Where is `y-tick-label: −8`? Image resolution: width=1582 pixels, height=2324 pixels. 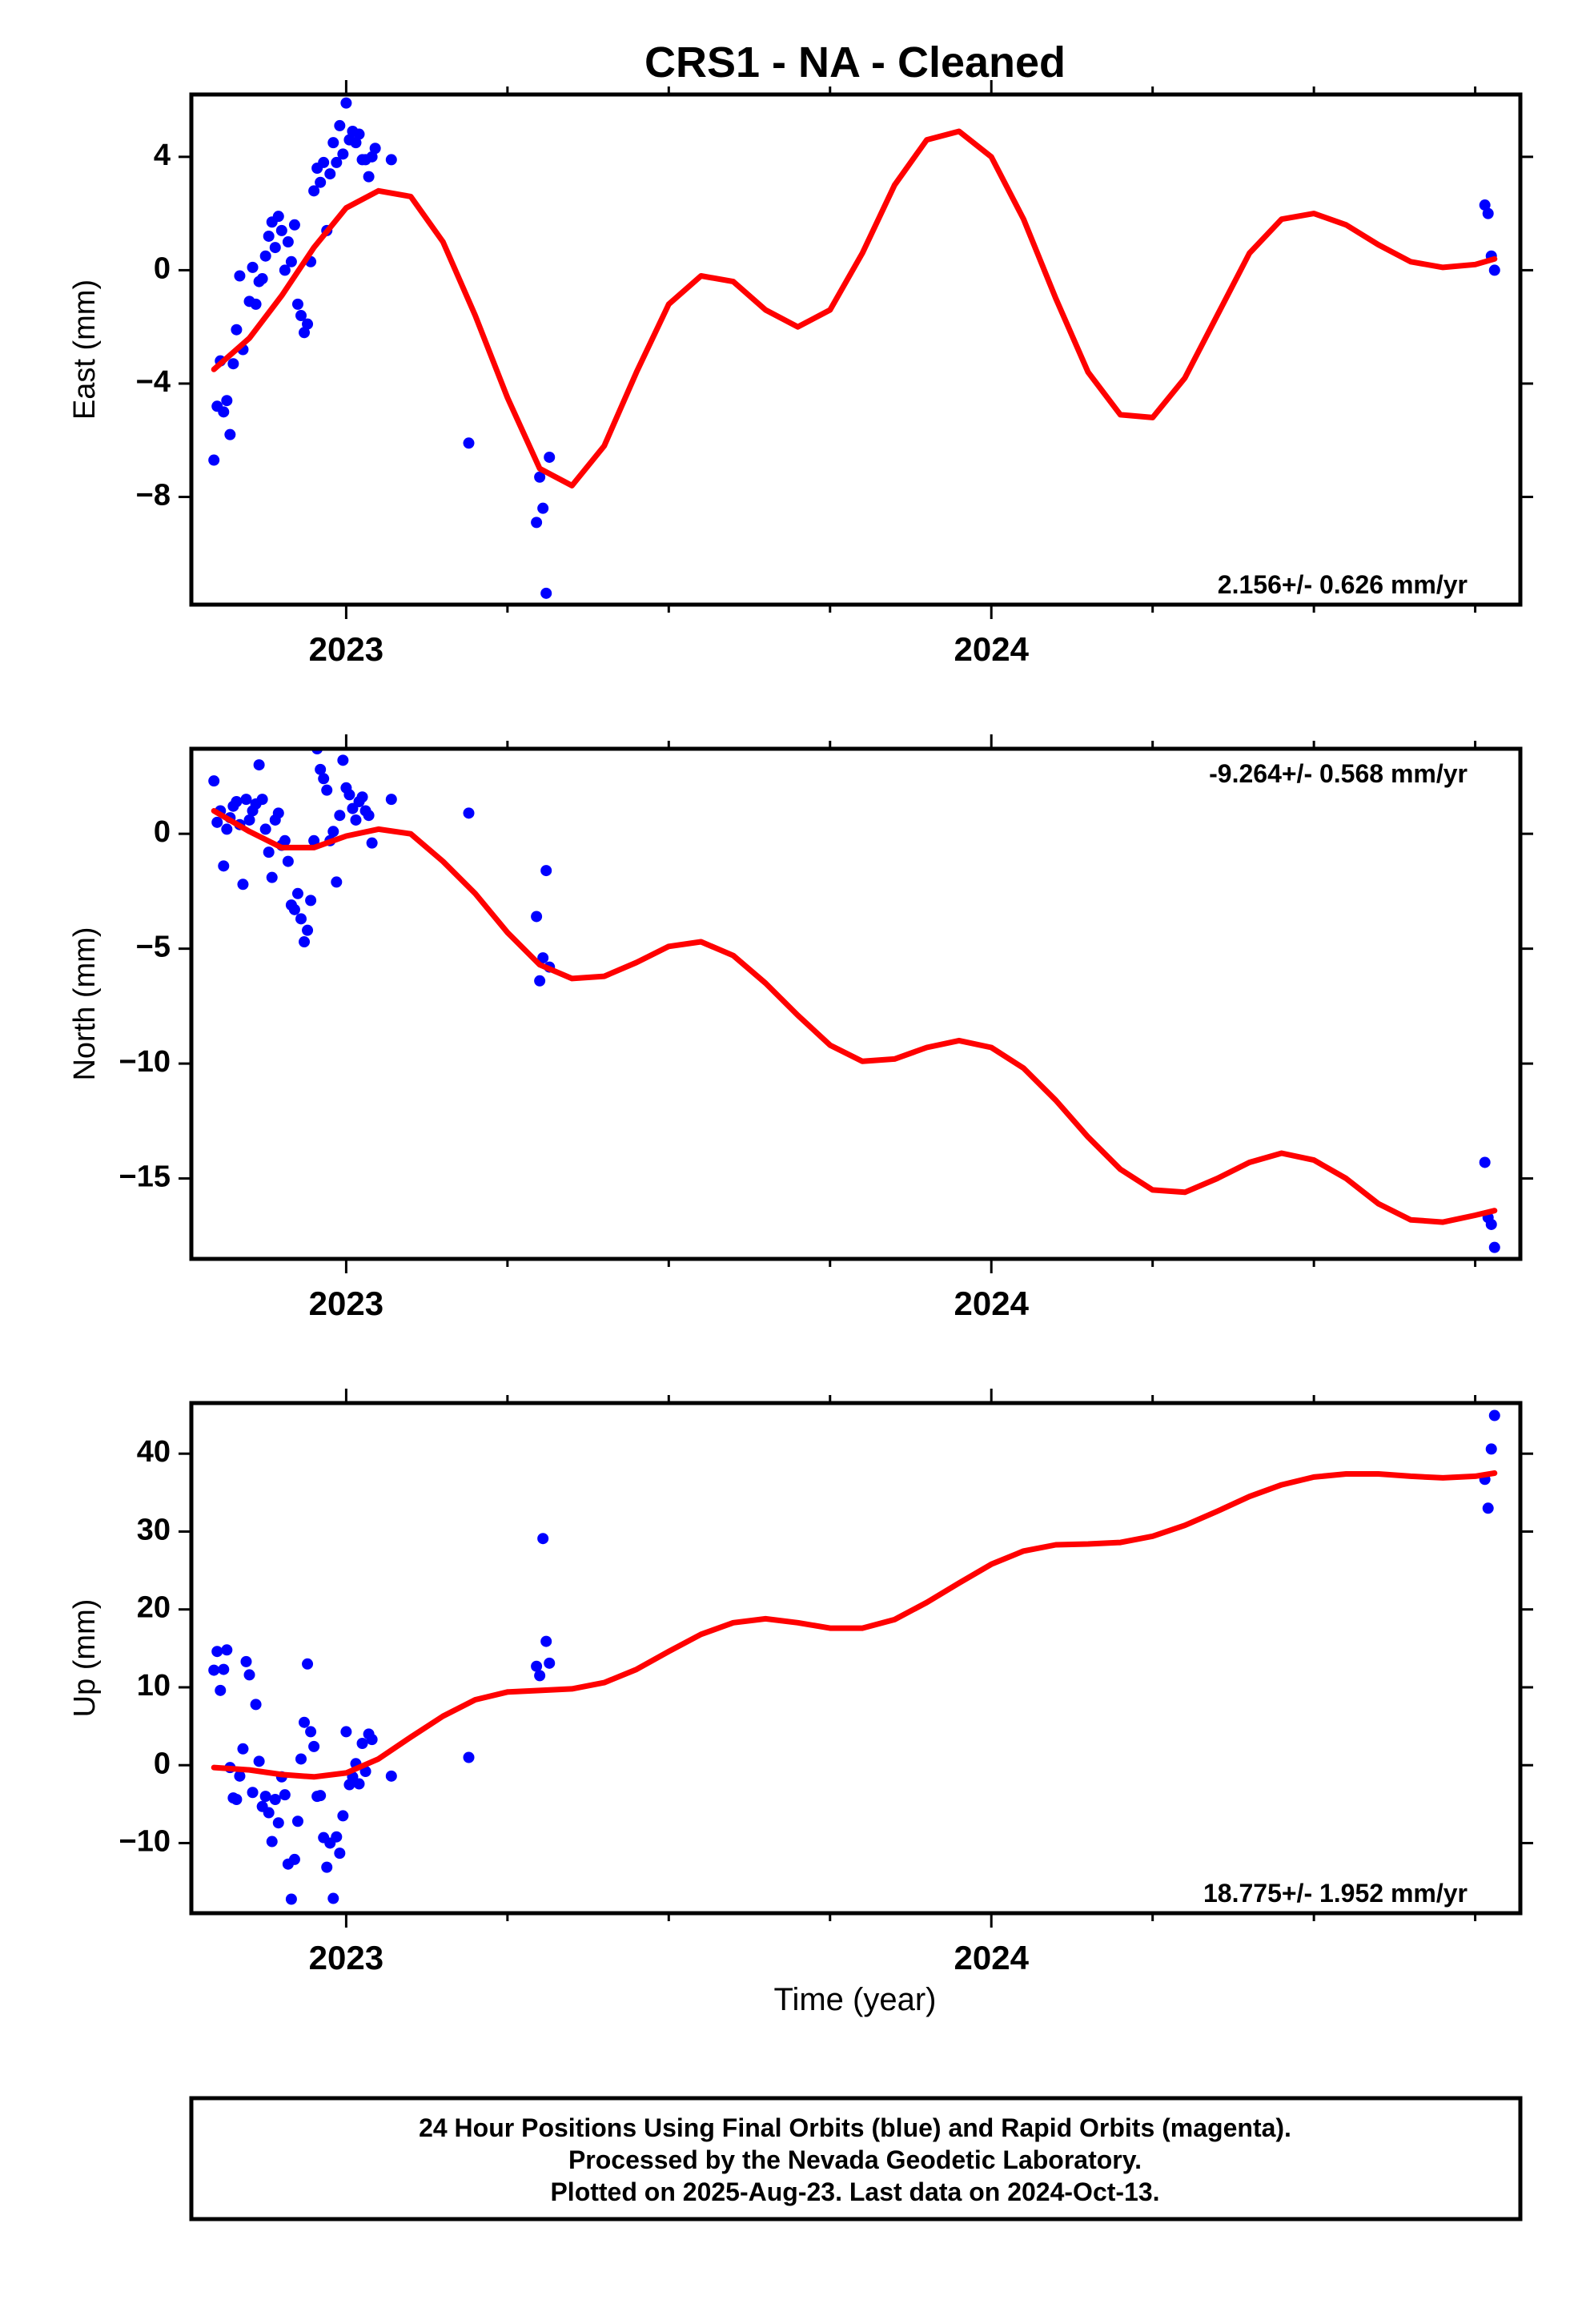 y-tick-label: −8 is located at coordinates (154, 496).